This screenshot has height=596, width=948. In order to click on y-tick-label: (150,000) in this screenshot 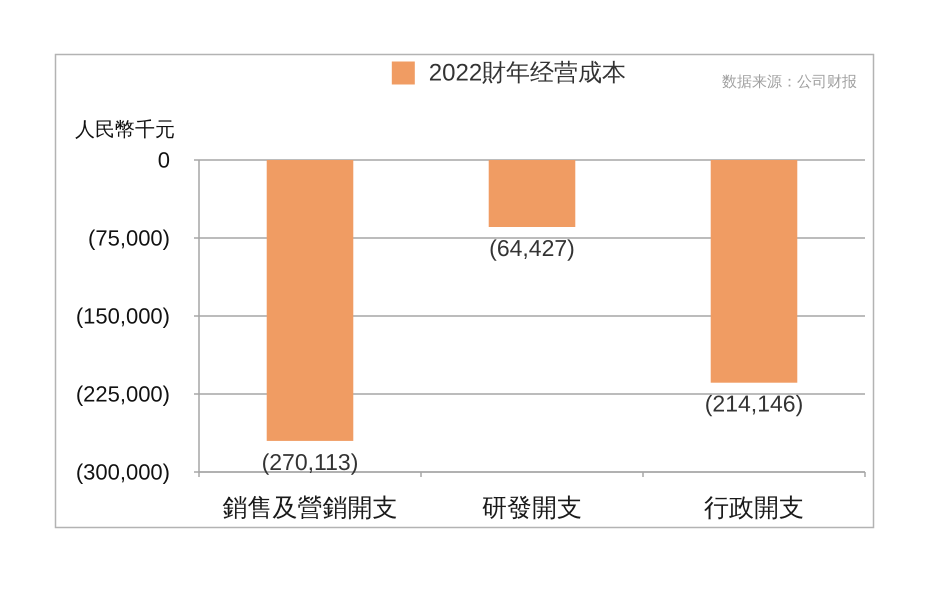, I will do `click(123, 316)`.